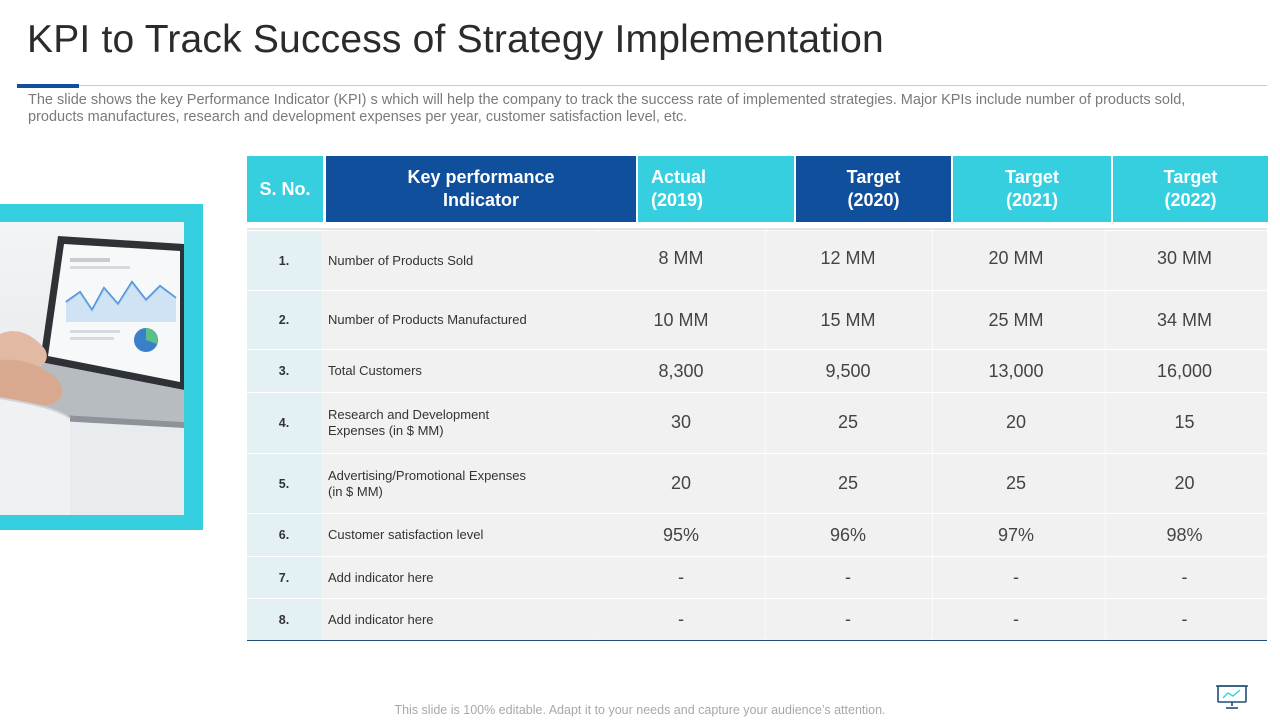 This screenshot has width=1280, height=720. What do you see at coordinates (1184, 619) in the screenshot?
I see `row-8-target-2022: -` at bounding box center [1184, 619].